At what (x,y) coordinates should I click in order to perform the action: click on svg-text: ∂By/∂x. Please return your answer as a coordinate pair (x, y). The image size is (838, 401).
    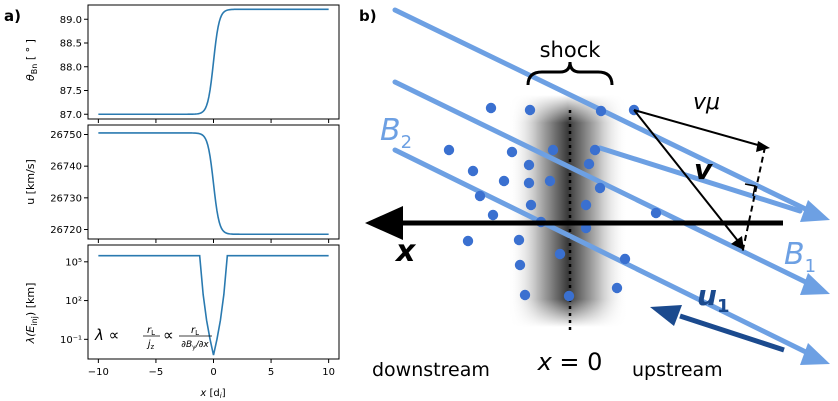
    Looking at the image, I should click on (195, 345).